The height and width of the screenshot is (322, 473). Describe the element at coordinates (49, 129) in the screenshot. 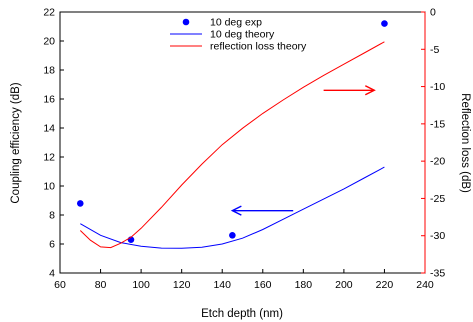

I see `y-left-tick-label: 14` at that location.